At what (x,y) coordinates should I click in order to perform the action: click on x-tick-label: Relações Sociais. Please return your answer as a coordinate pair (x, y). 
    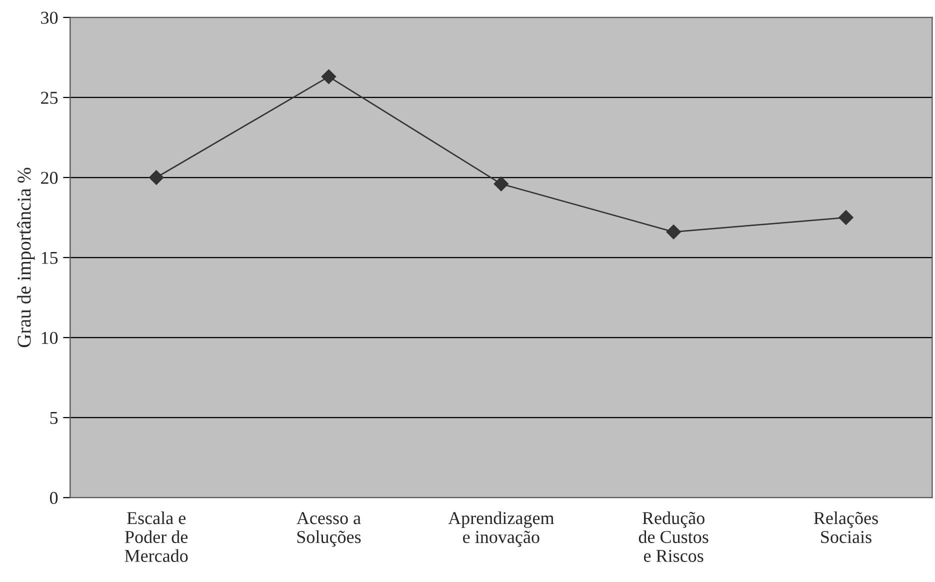
    Looking at the image, I should click on (846, 528).